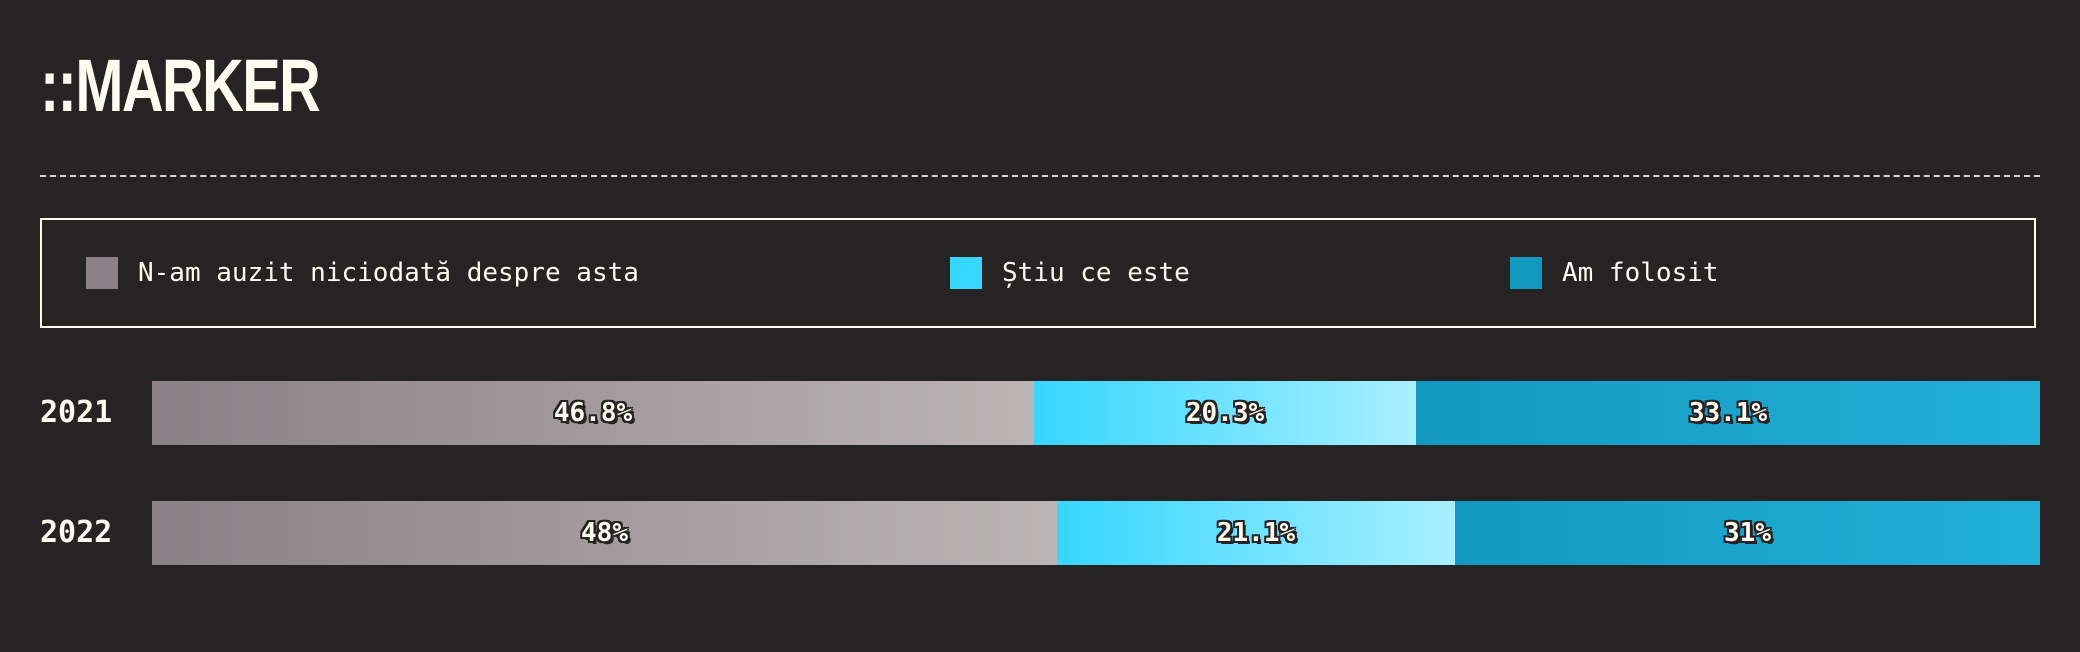 Image resolution: width=2080 pixels, height=652 pixels. What do you see at coordinates (966, 273) in the screenshot?
I see `legend-swatch-know-what-it-is` at bounding box center [966, 273].